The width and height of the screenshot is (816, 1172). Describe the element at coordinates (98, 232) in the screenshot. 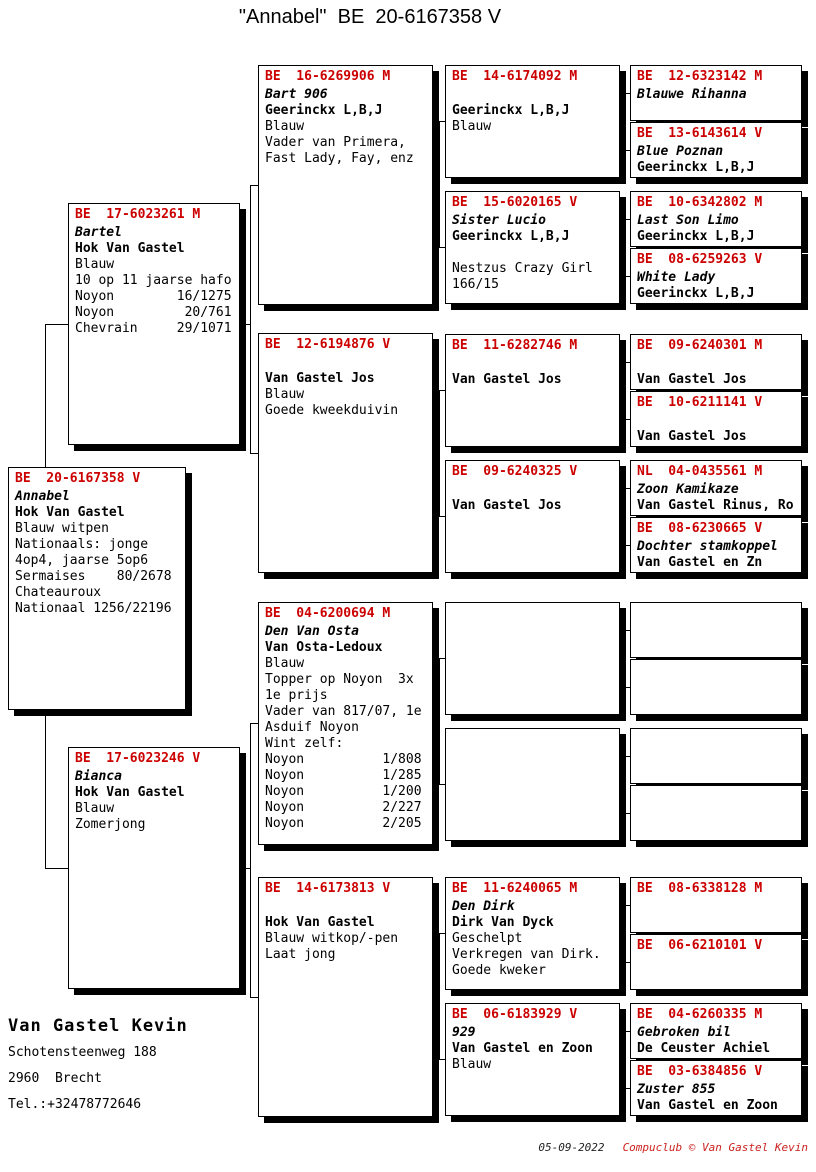

I see `pigeon-name: Bartel` at that location.